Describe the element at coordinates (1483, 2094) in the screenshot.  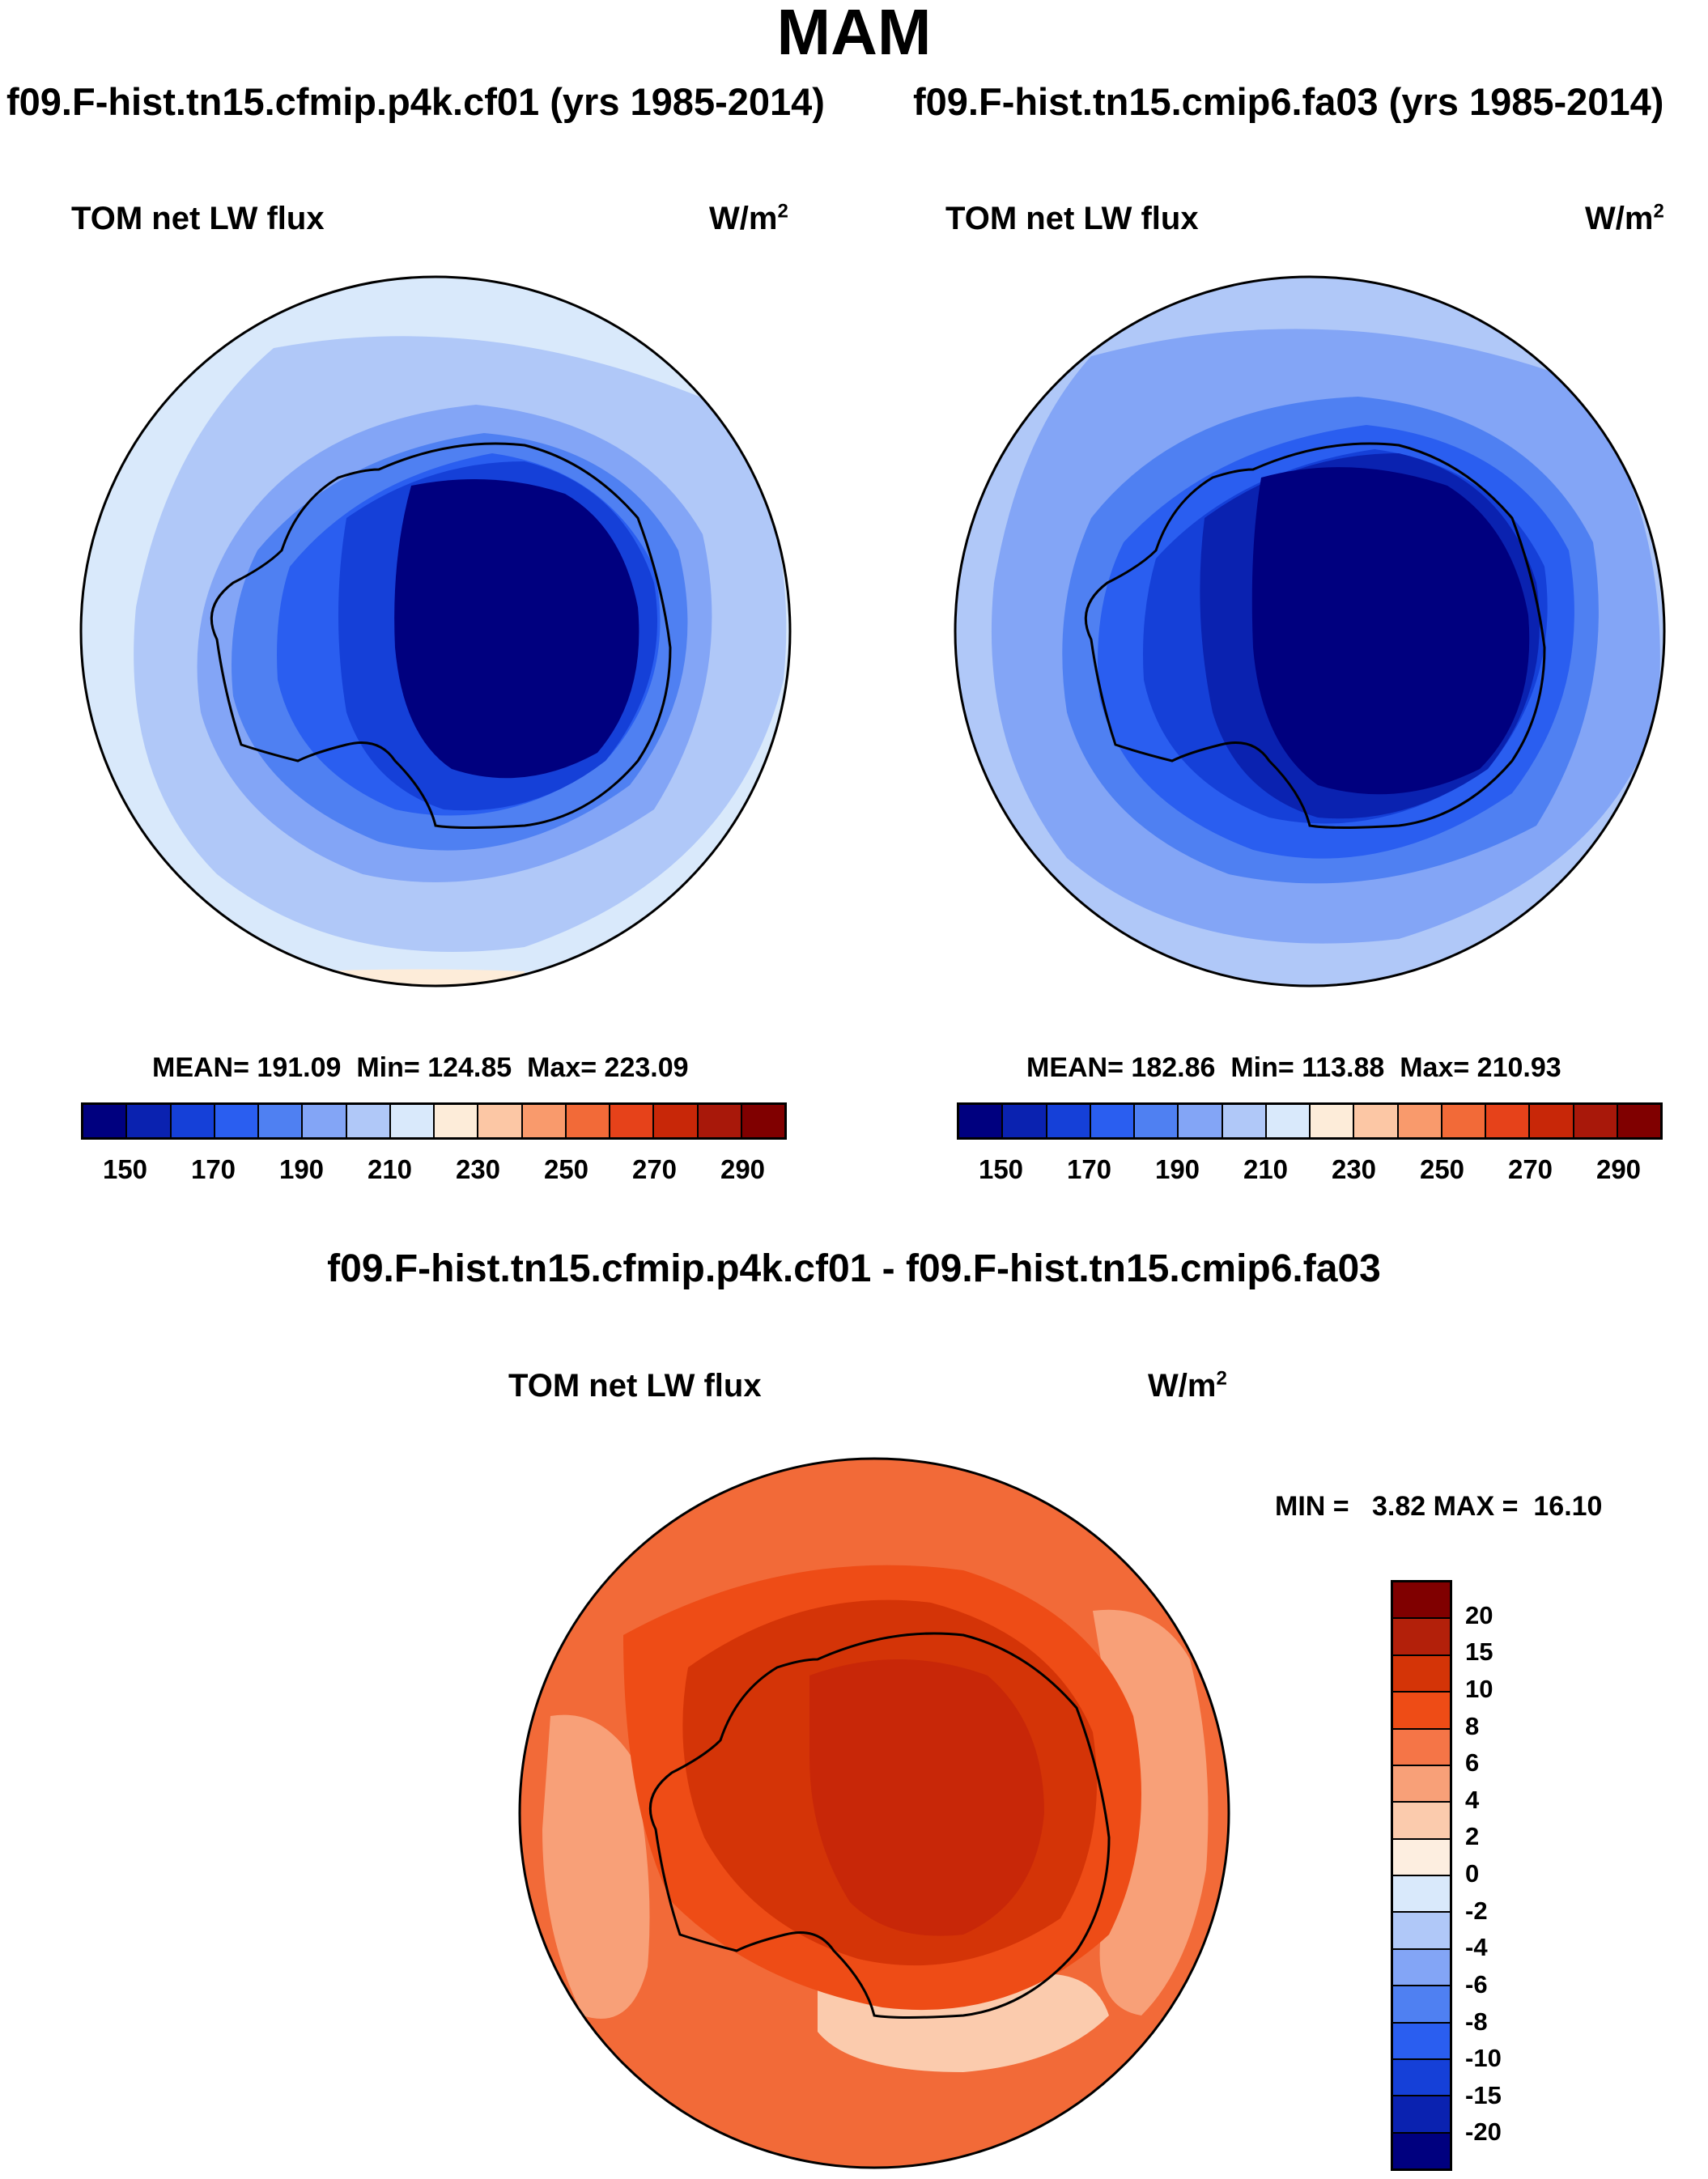
I see `colorbar-tick-label: -15` at that location.